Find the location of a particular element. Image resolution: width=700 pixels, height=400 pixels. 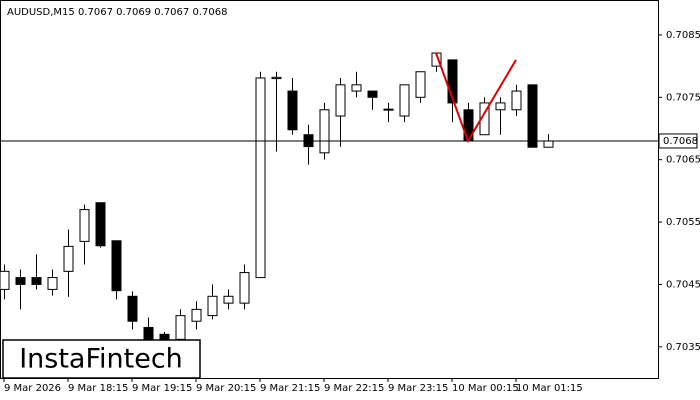

x-tick-label: 9 Mar 23:15 is located at coordinates (418, 388).